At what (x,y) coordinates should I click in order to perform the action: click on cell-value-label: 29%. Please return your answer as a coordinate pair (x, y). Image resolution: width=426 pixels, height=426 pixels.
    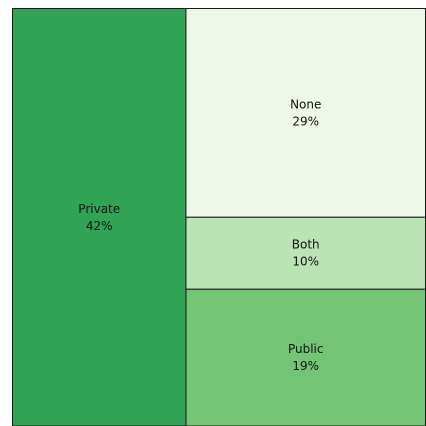
    Looking at the image, I should click on (305, 121).